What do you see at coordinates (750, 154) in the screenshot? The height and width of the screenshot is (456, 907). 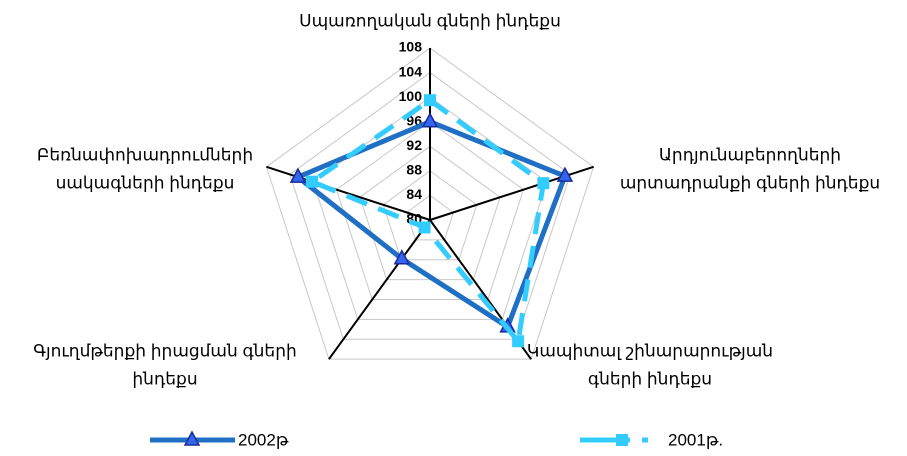 I see `category-label: Արդյունաբերողների` at bounding box center [750, 154].